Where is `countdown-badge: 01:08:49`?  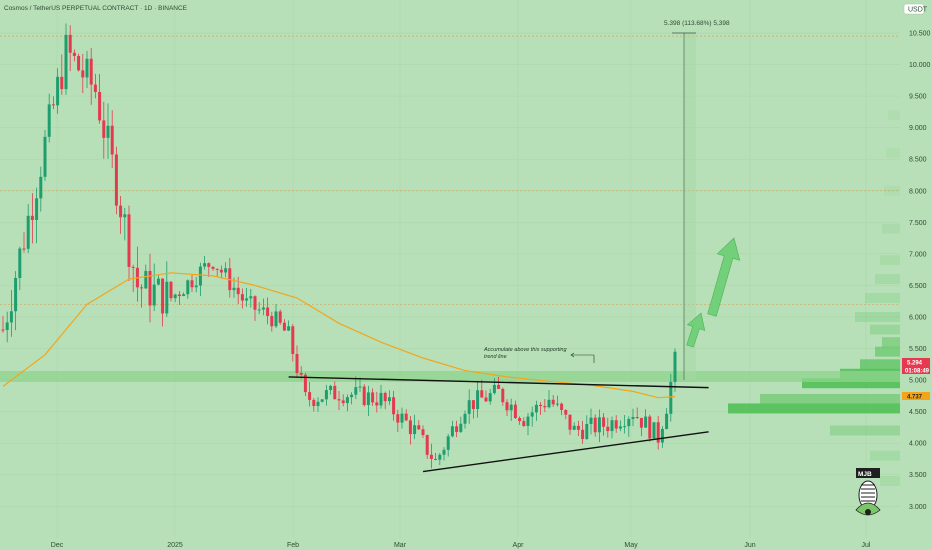
countdown-badge: 01:08:49 is located at coordinates (916, 370).